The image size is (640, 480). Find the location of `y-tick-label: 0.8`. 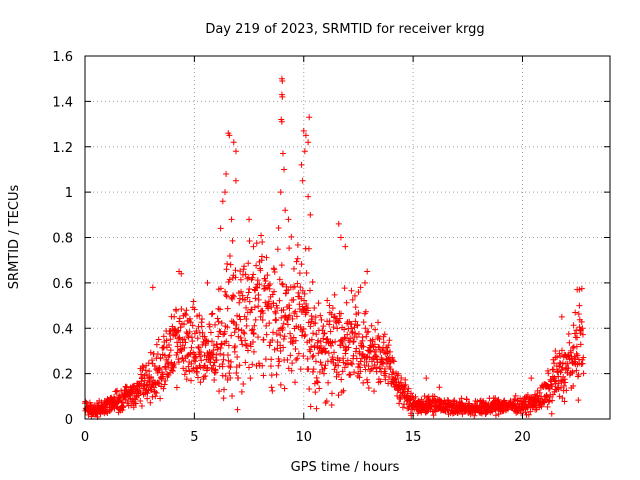

y-tick-label: 0.8 is located at coordinates (62, 239).